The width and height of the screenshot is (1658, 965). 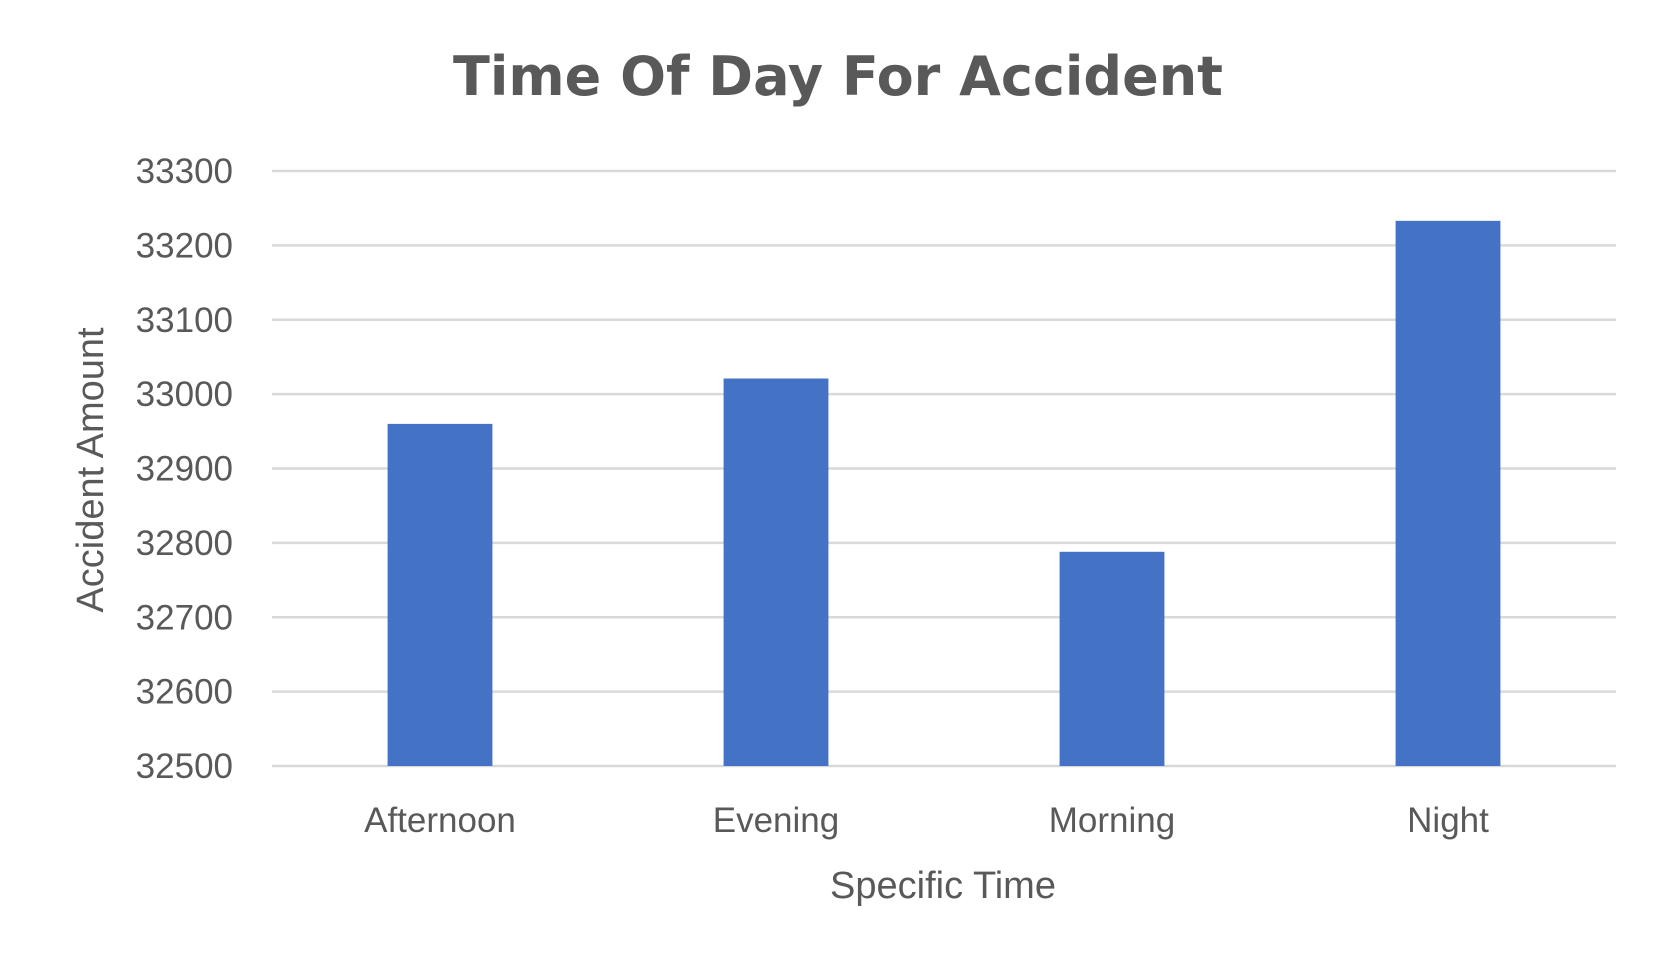 What do you see at coordinates (184, 766) in the screenshot?
I see `y-tick-label: 32500` at bounding box center [184, 766].